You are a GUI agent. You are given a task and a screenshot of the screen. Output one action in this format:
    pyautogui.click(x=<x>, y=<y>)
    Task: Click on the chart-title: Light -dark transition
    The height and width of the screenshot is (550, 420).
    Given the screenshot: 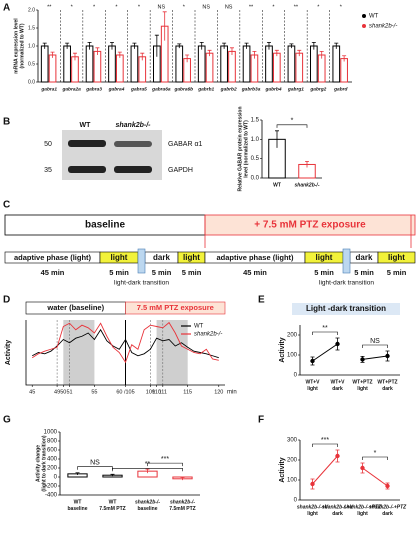 What is the action you would take?
    pyautogui.click(x=346, y=308)
    